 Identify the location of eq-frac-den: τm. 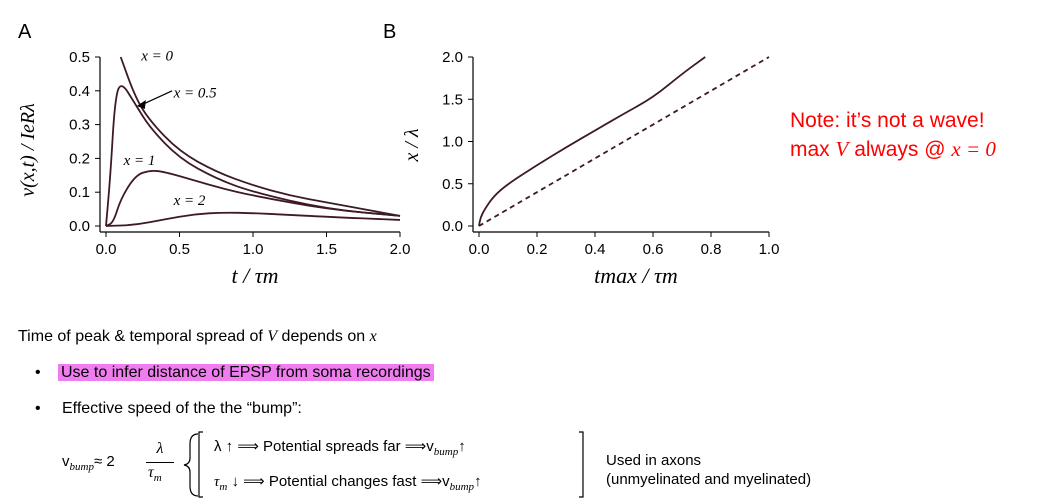
(155, 474).